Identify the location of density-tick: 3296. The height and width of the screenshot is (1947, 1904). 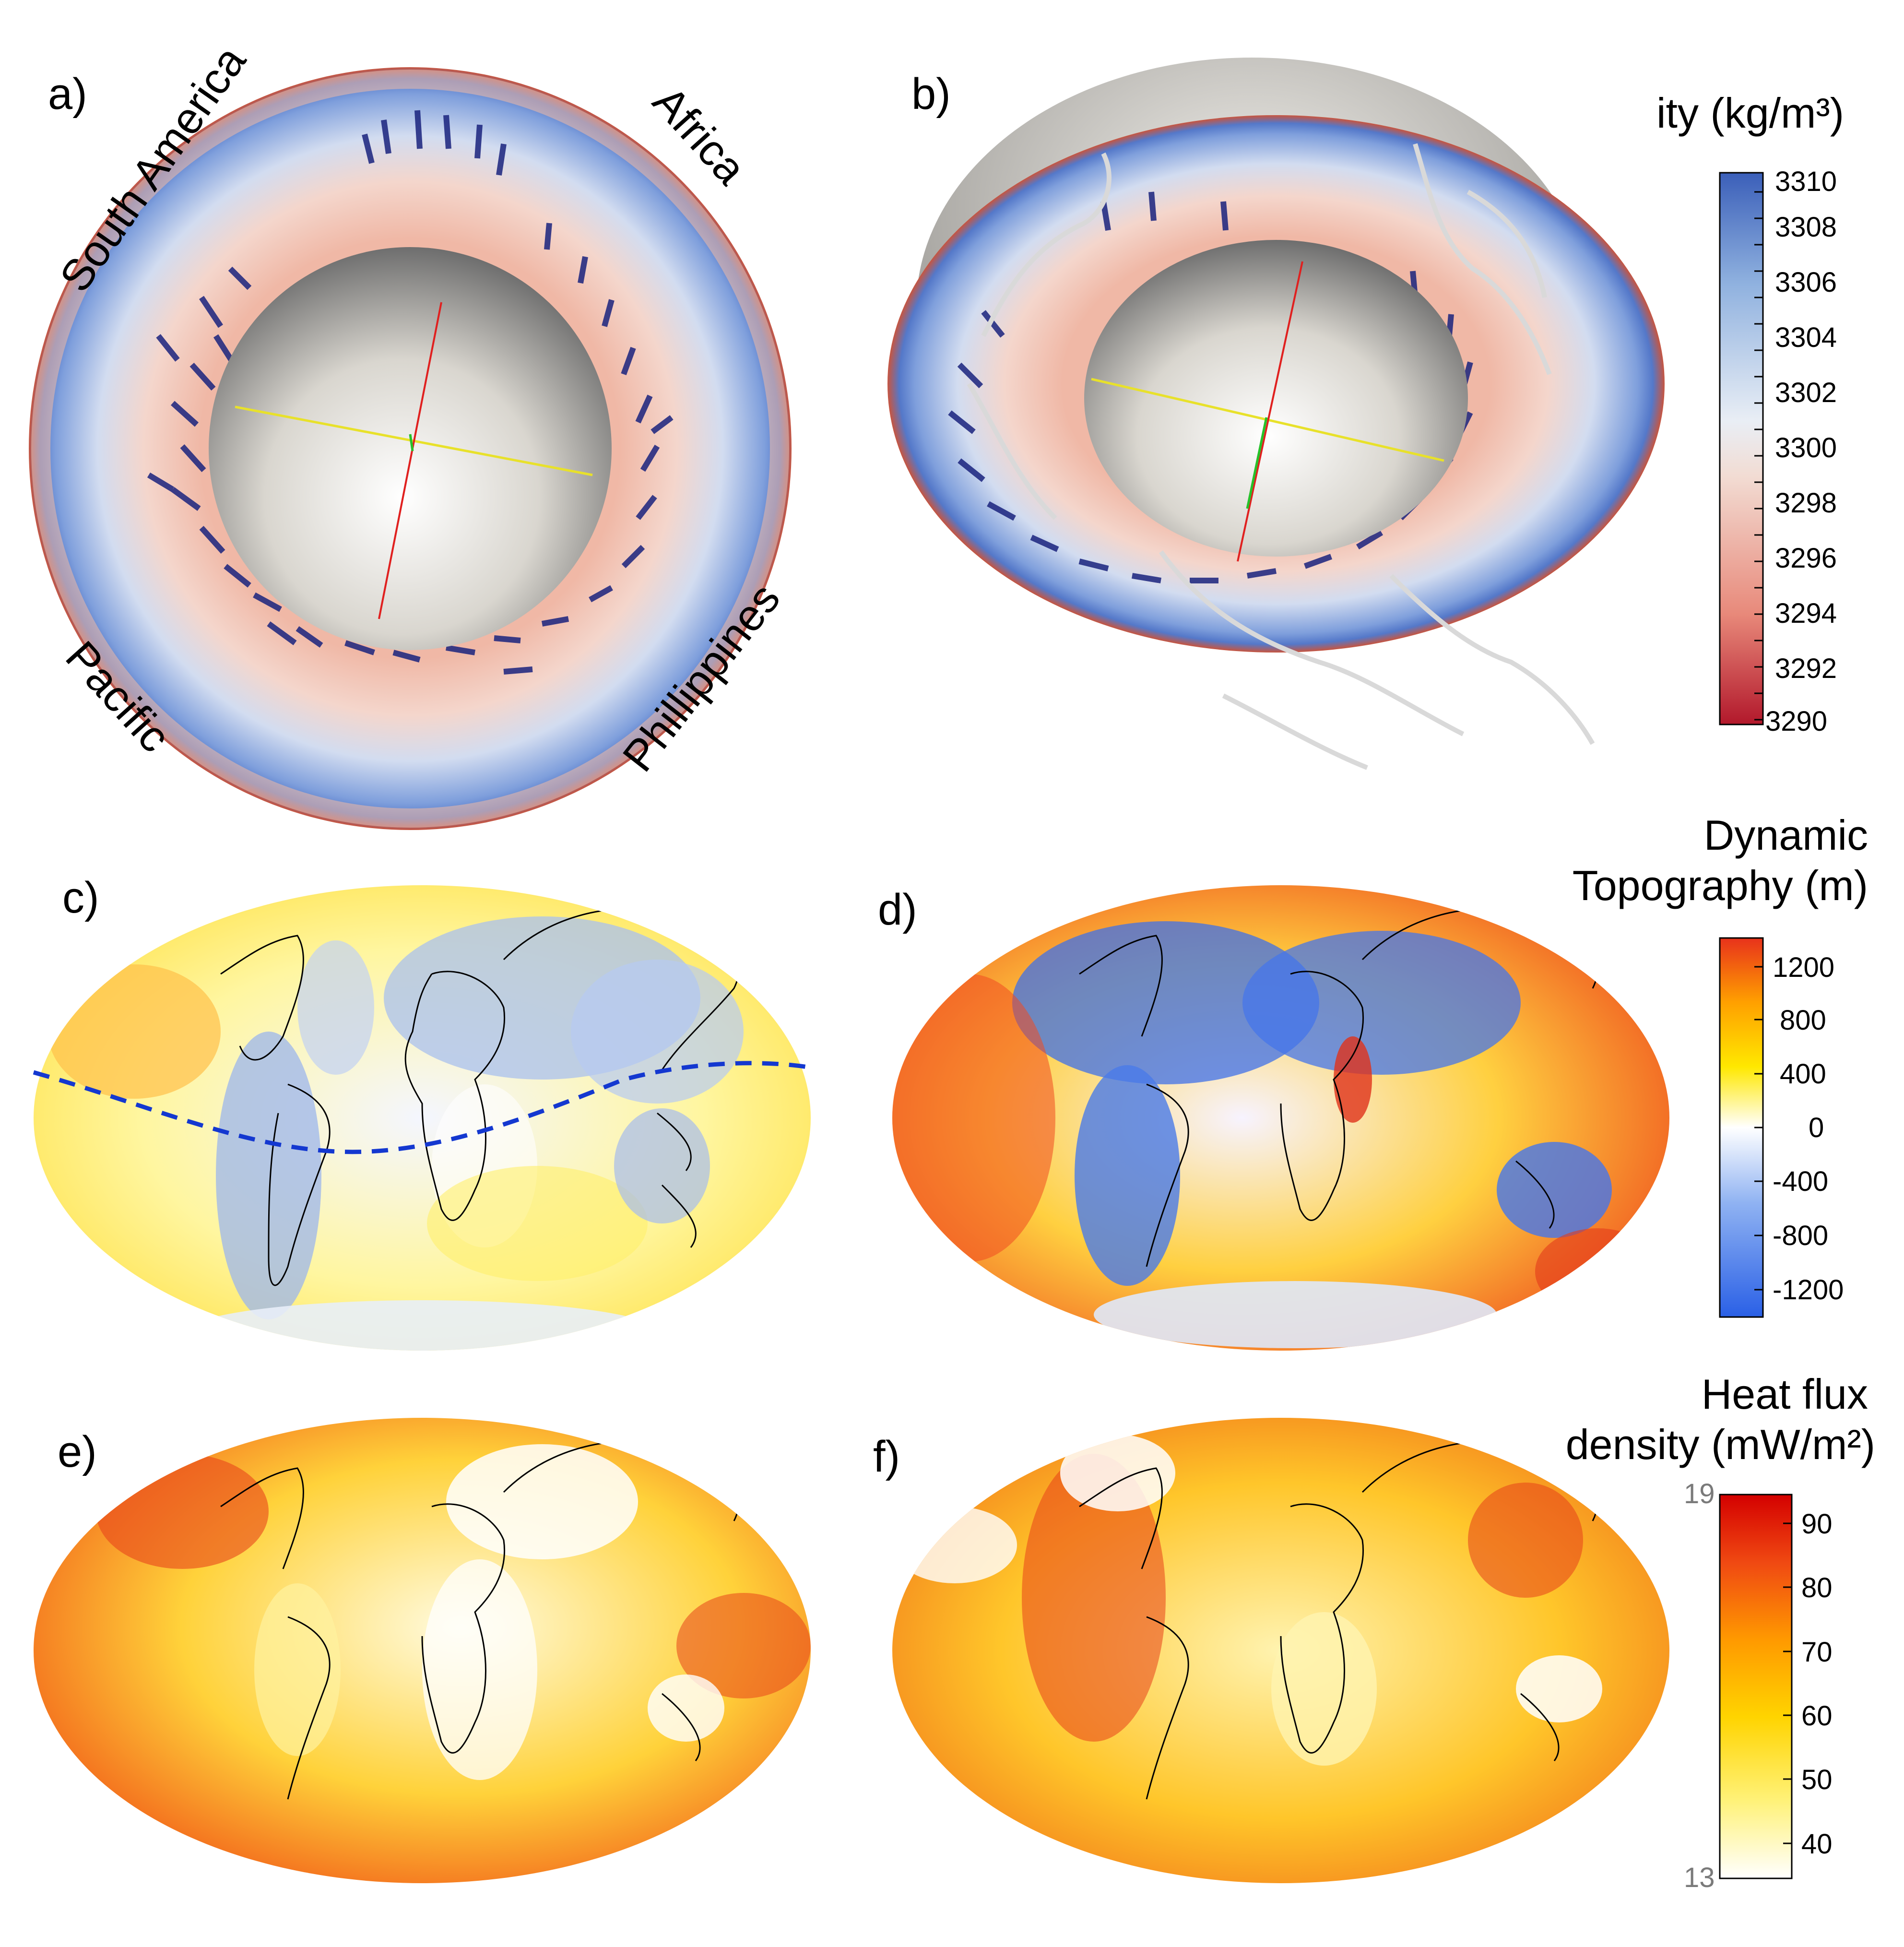
(1806, 558).